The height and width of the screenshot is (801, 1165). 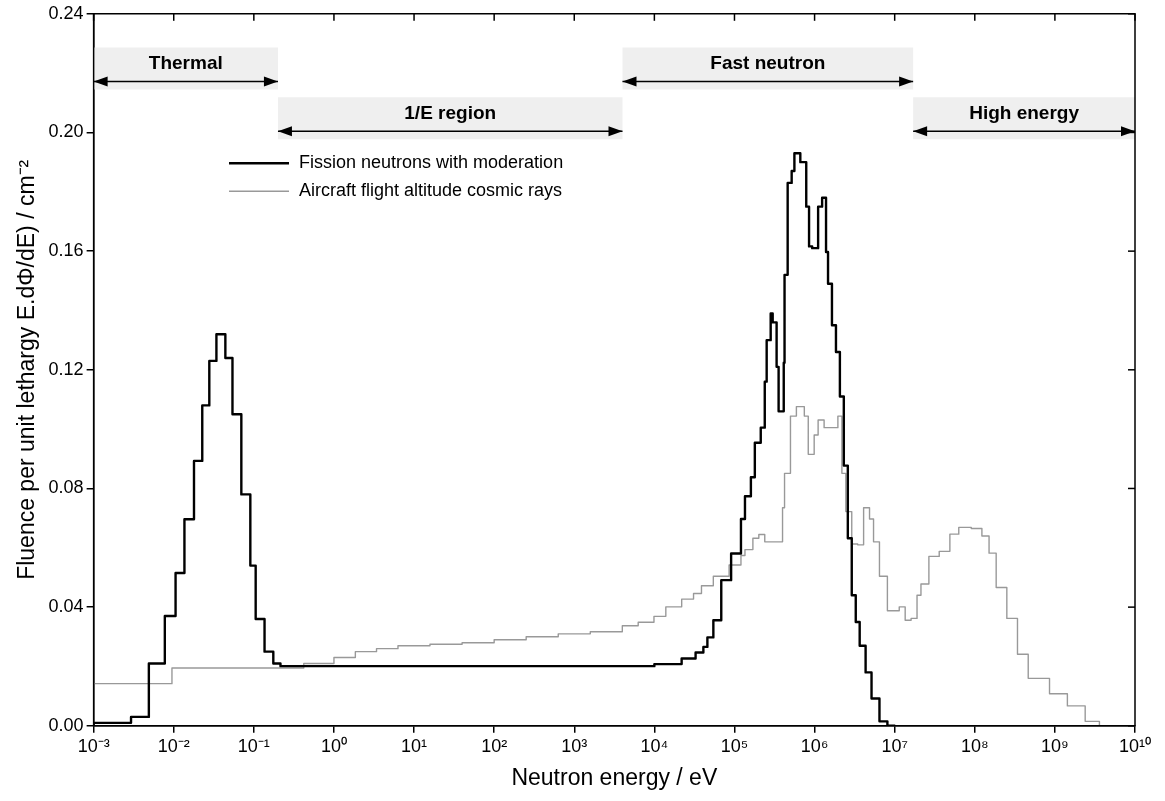 I want to click on y-tick-label: 0.20, so click(x=66, y=131).